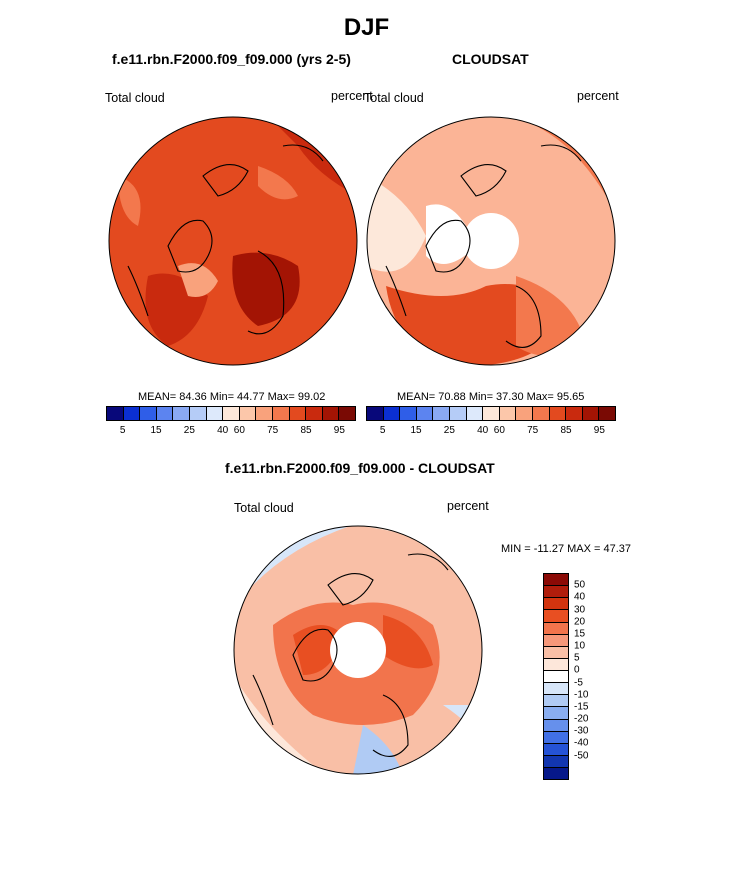 This screenshot has width=733, height=882. What do you see at coordinates (231, 59) in the screenshot?
I see `panel-1-subtitle: f.e11.rbn.F2000.f09_f09.000 (yrs 2-5)` at bounding box center [231, 59].